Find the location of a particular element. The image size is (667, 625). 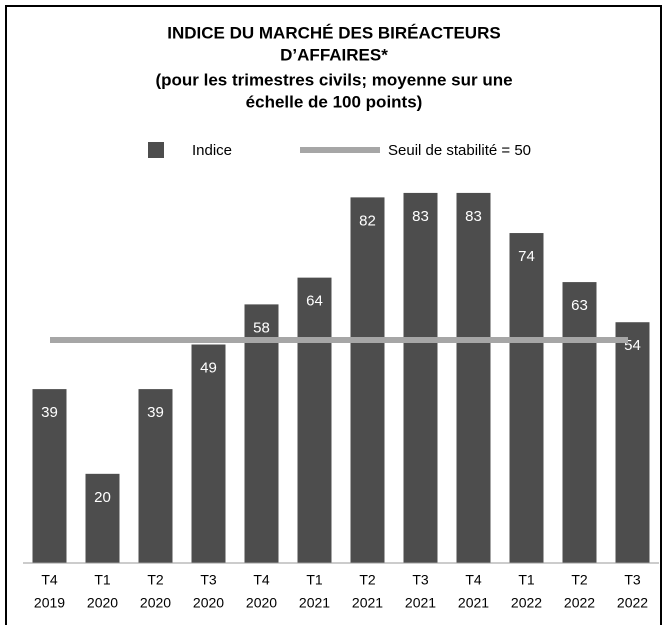

chart-title: échelle de 100 points) is located at coordinates (334, 101).